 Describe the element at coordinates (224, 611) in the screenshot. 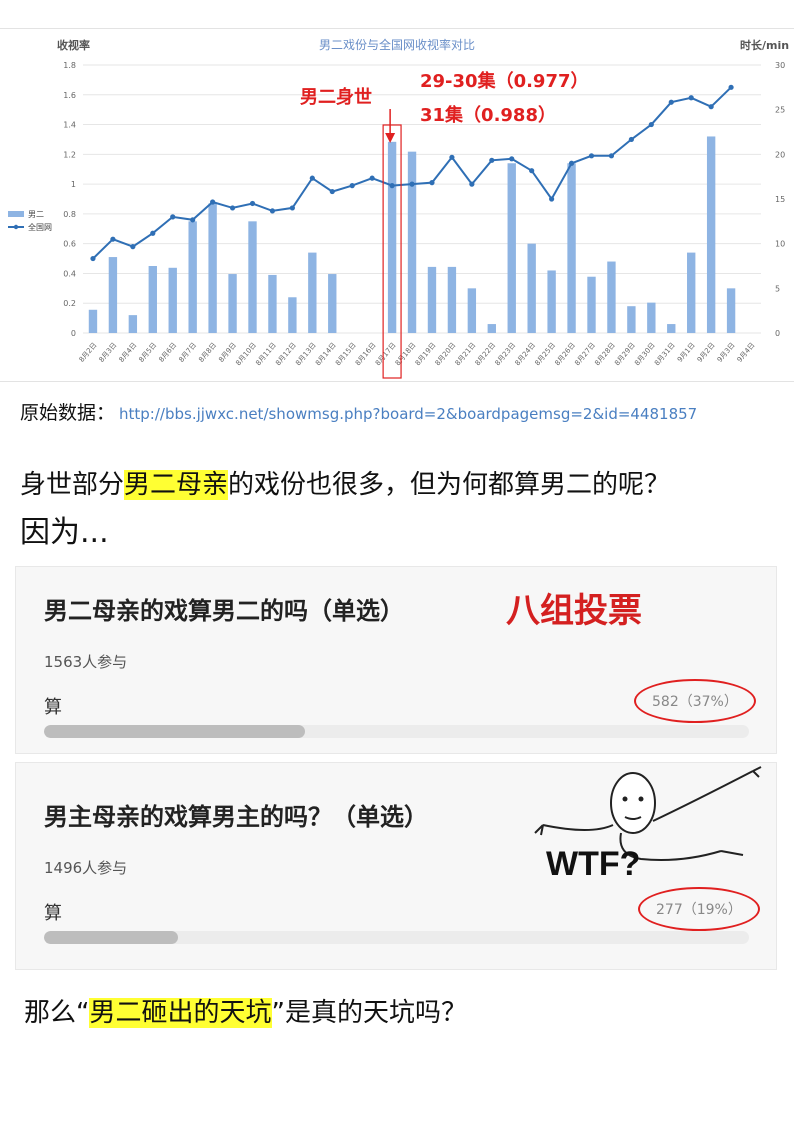

I see `poll-1-title: 男二母亲的戏算男二的吗（单选）` at that location.